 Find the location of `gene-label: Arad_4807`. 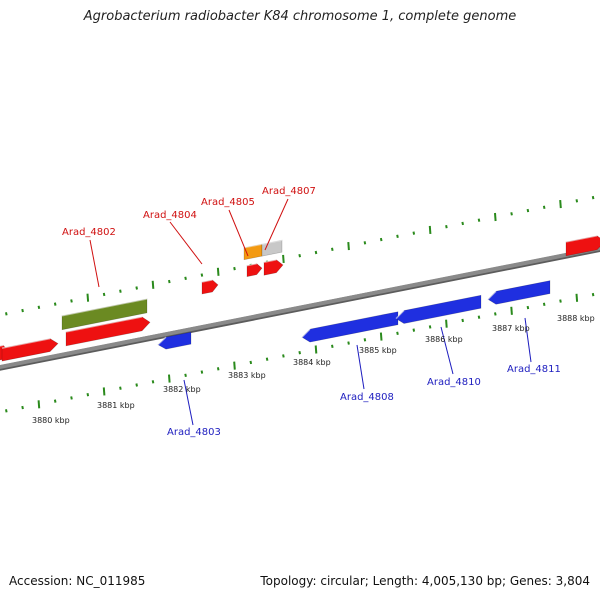

gene-label: Arad_4807 is located at coordinates (289, 191).